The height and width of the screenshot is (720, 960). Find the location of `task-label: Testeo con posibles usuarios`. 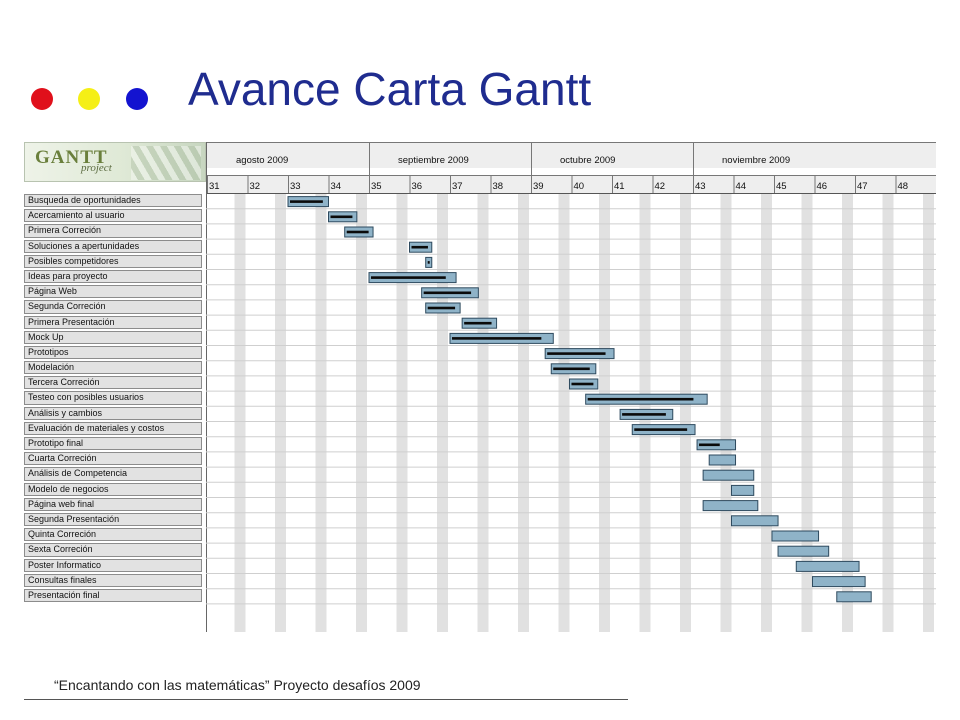

task-label: Testeo con posibles usuarios is located at coordinates (113, 398).